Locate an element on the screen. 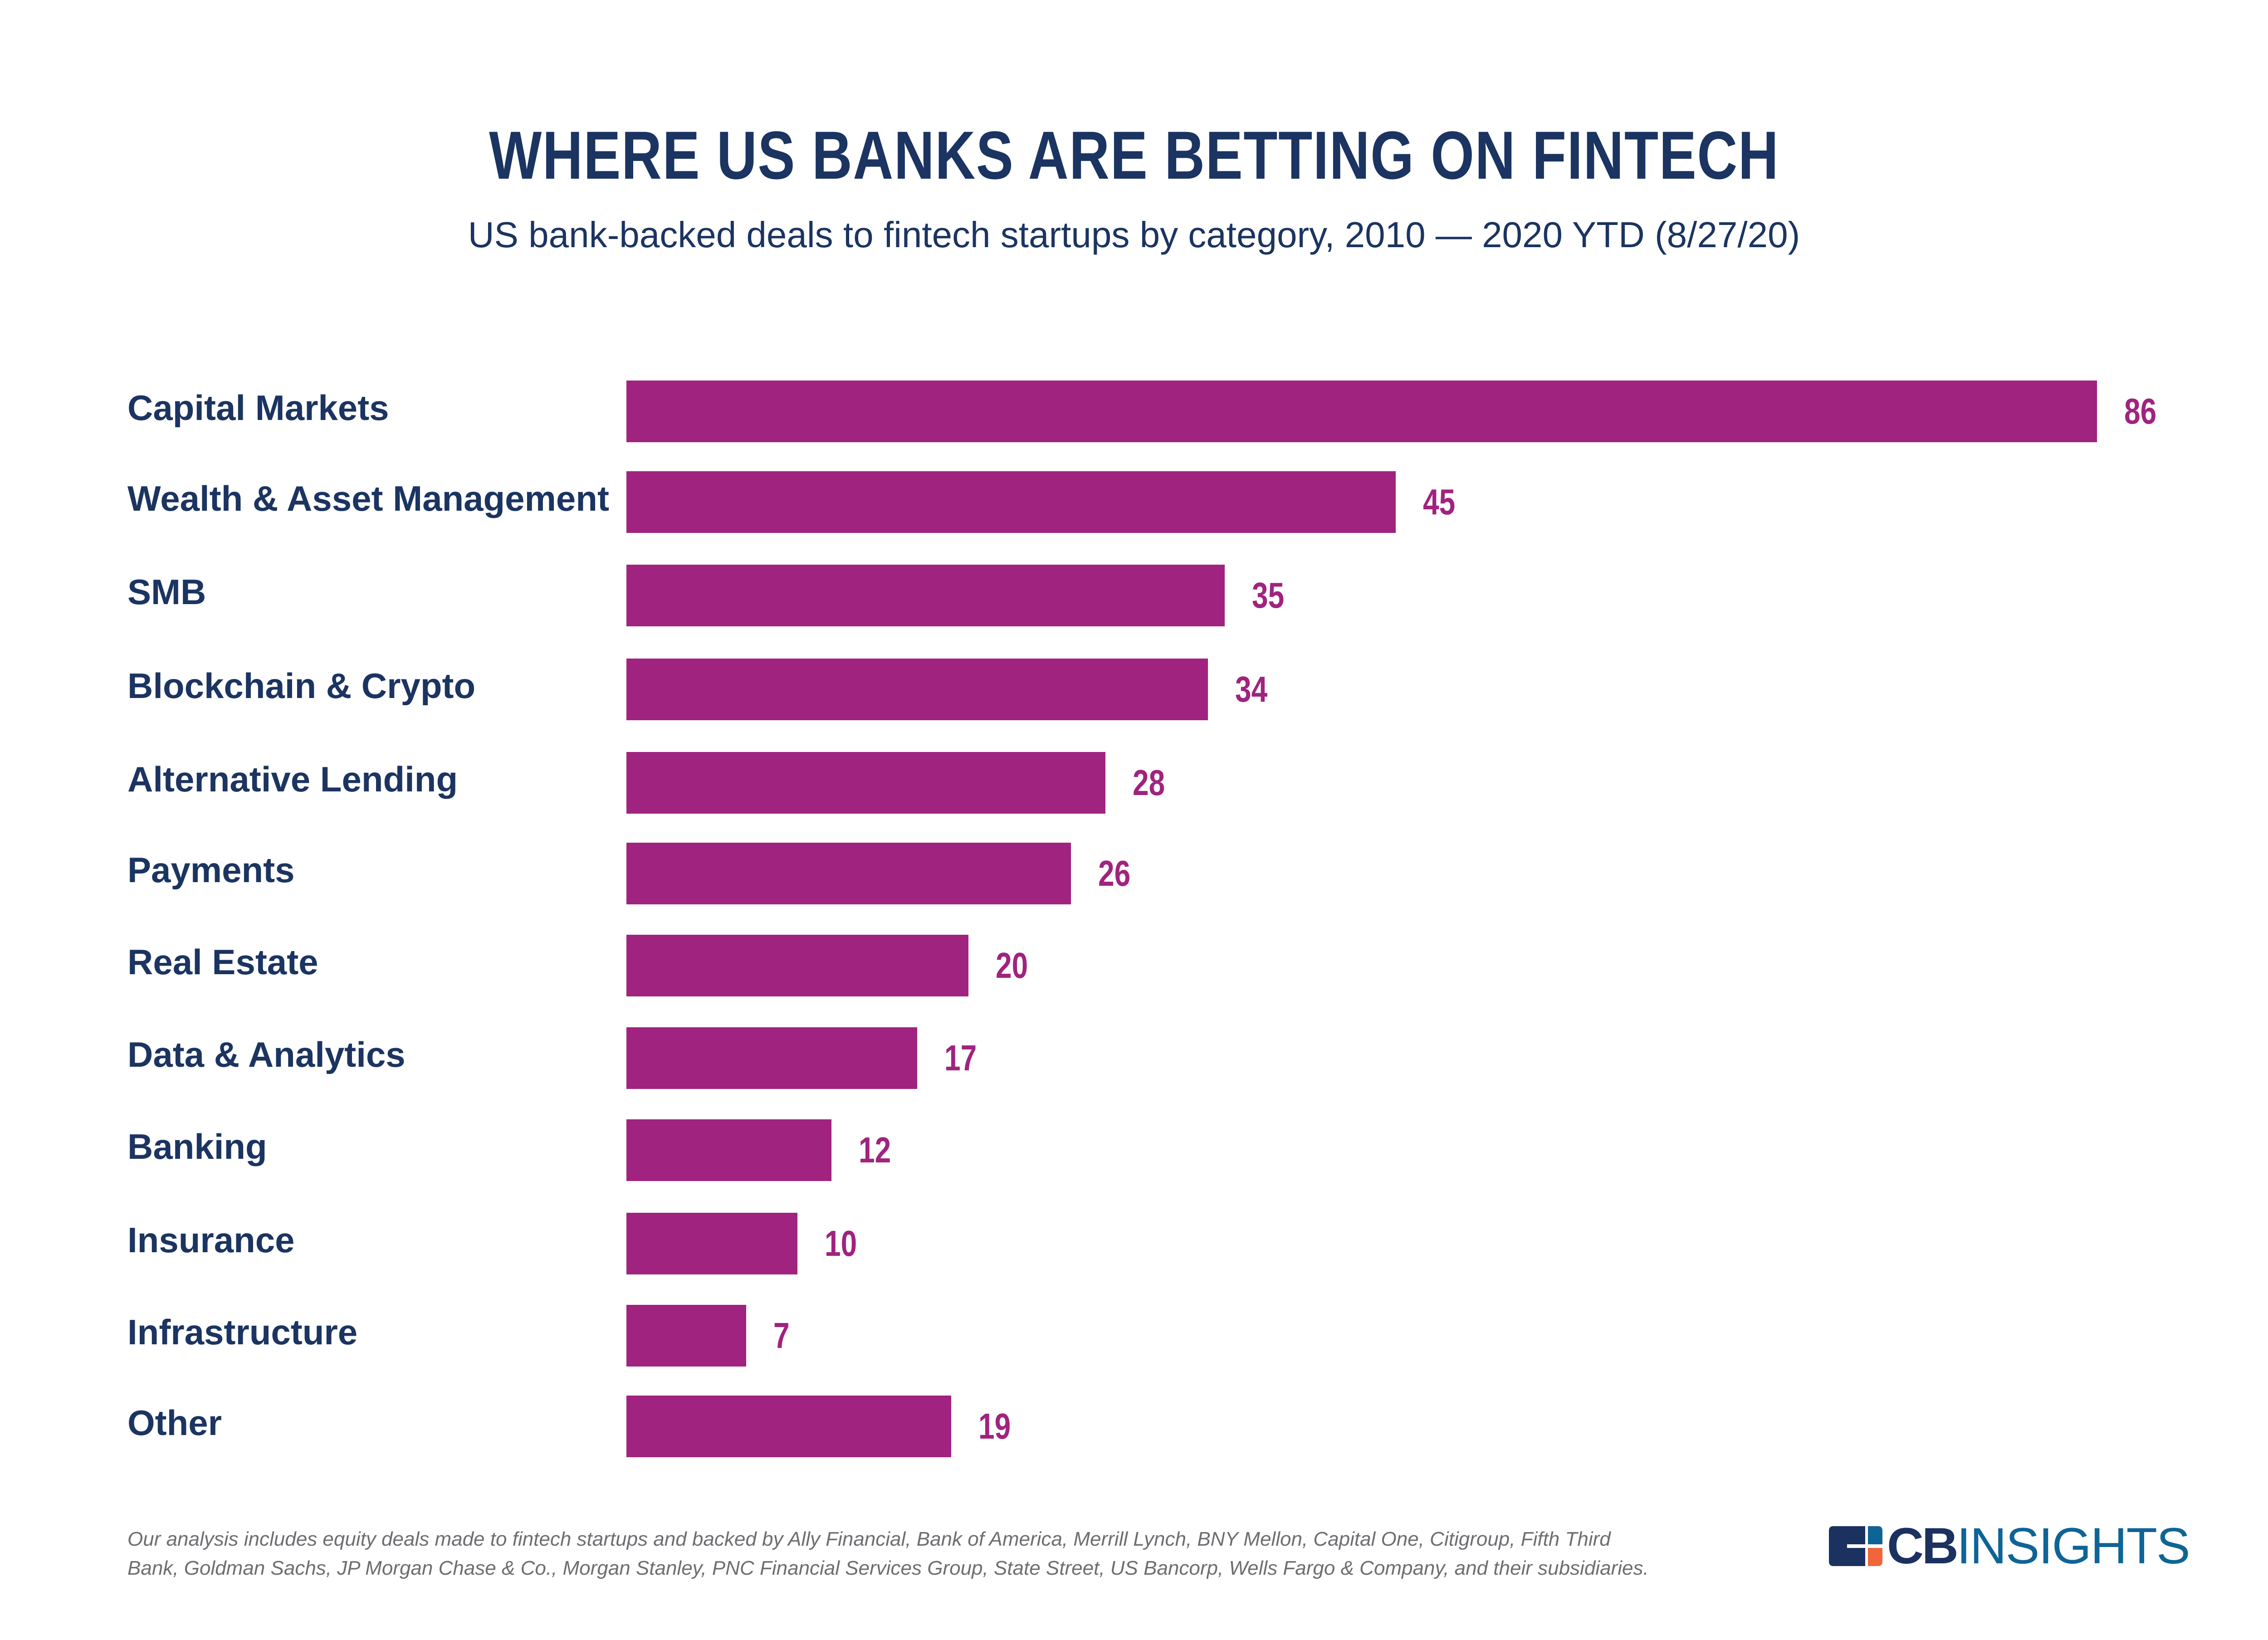  bar-row: Blockchain & Crypto 34 is located at coordinates (1134, 690).